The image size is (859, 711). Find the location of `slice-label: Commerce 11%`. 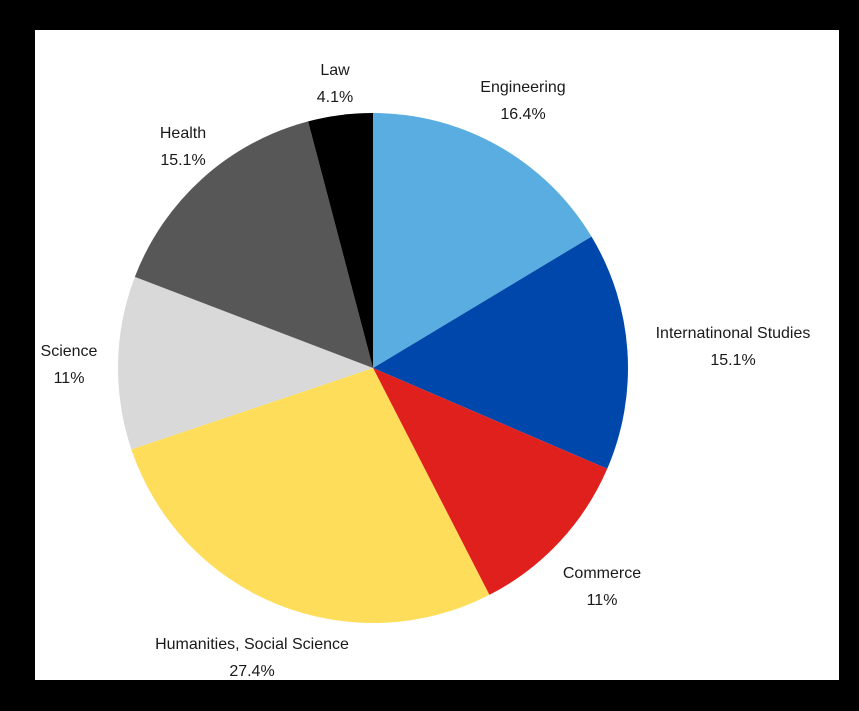

slice-label: Commerce 11% is located at coordinates (602, 587).